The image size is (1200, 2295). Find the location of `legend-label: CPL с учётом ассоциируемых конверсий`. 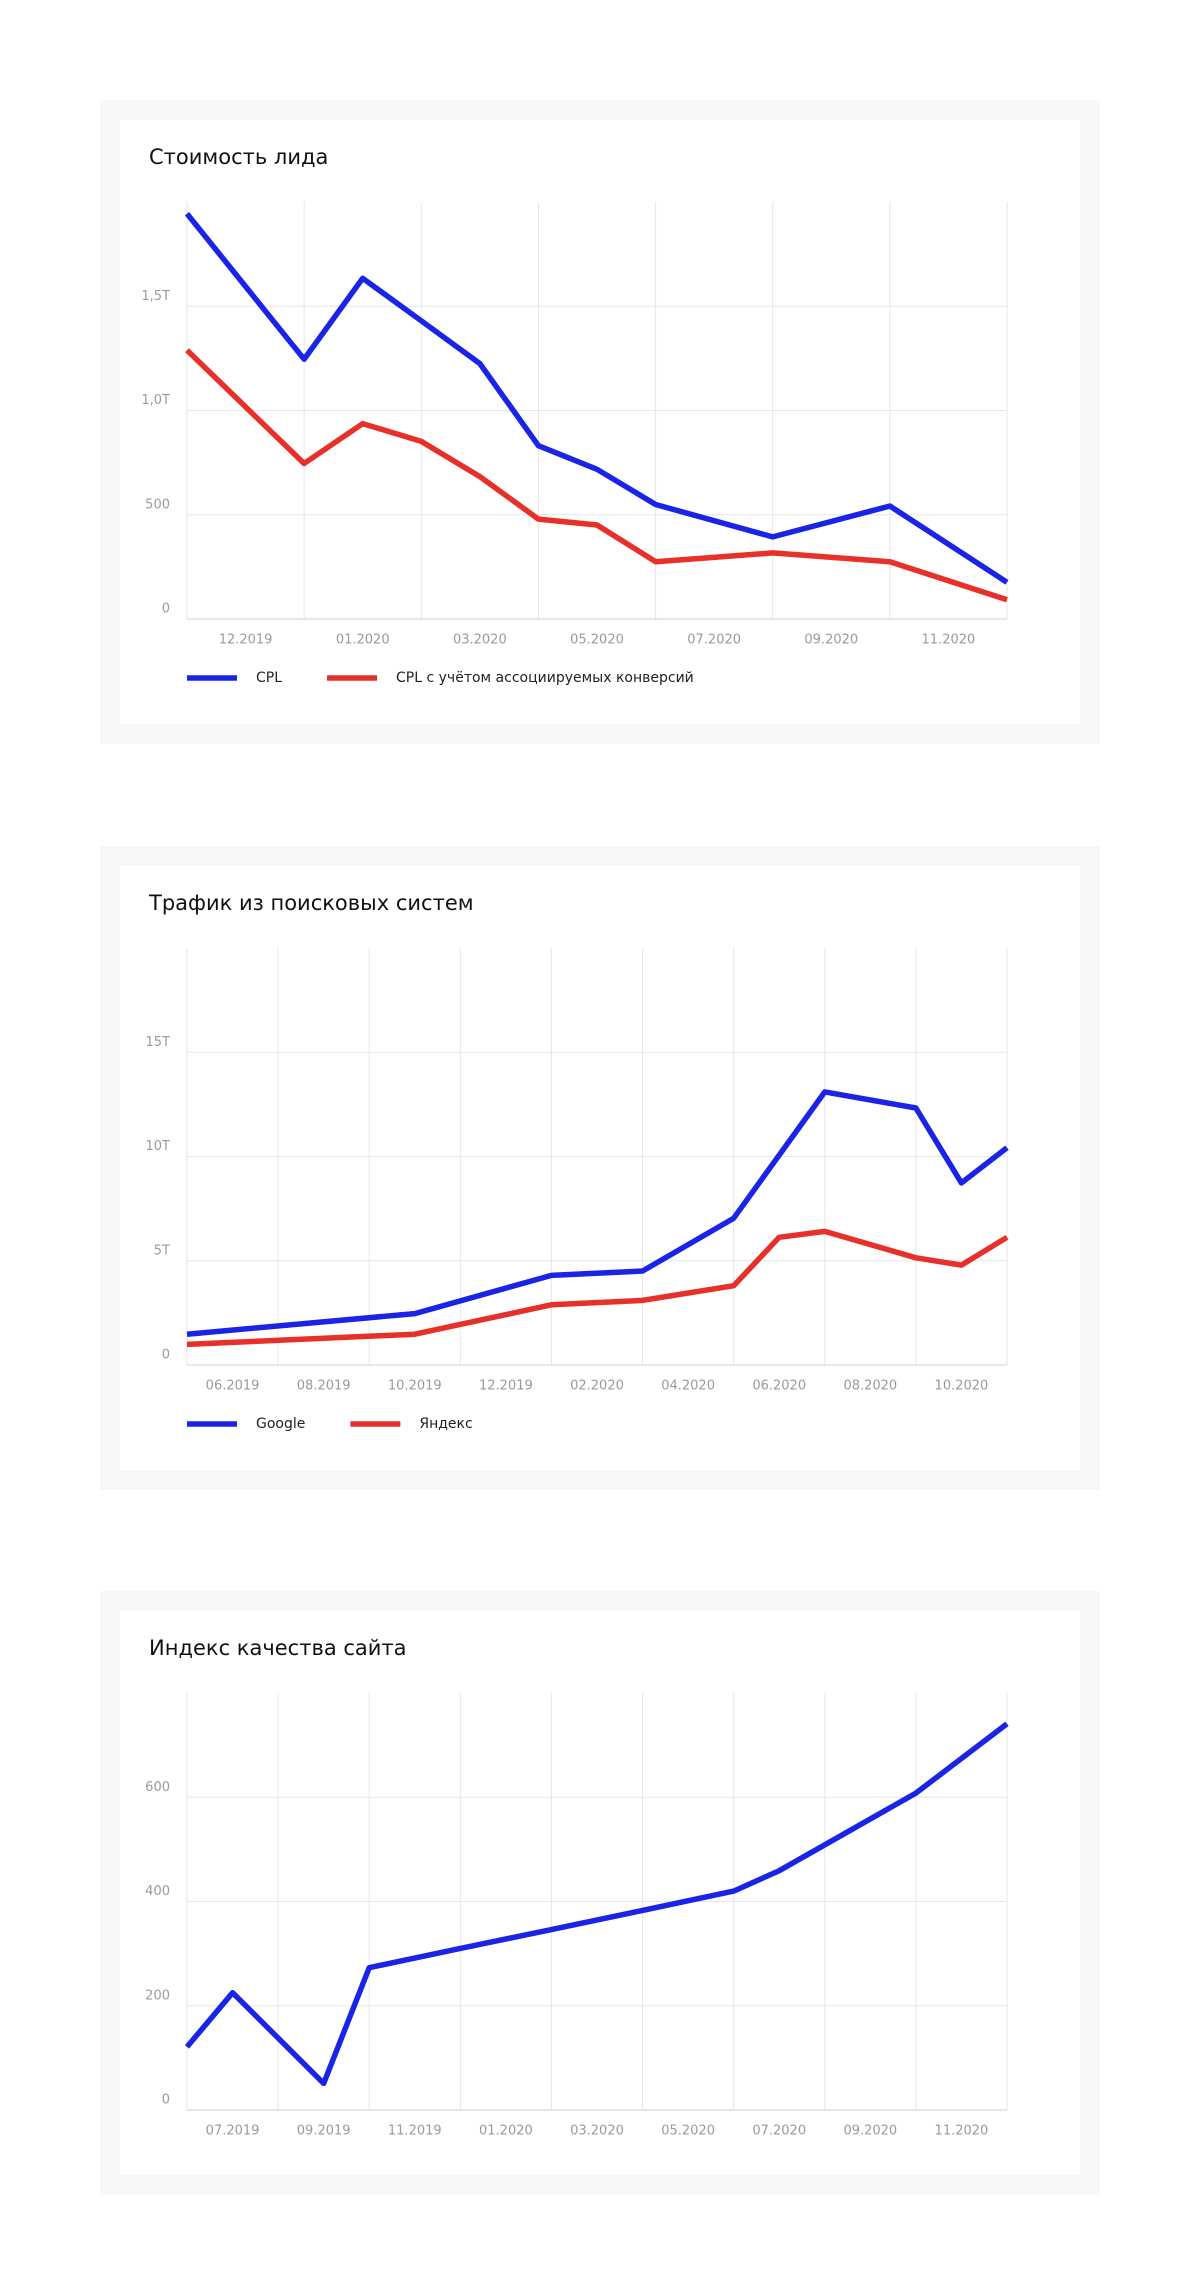

legend-label: CPL с учётом ассоциируемых конверсий is located at coordinates (545, 678).